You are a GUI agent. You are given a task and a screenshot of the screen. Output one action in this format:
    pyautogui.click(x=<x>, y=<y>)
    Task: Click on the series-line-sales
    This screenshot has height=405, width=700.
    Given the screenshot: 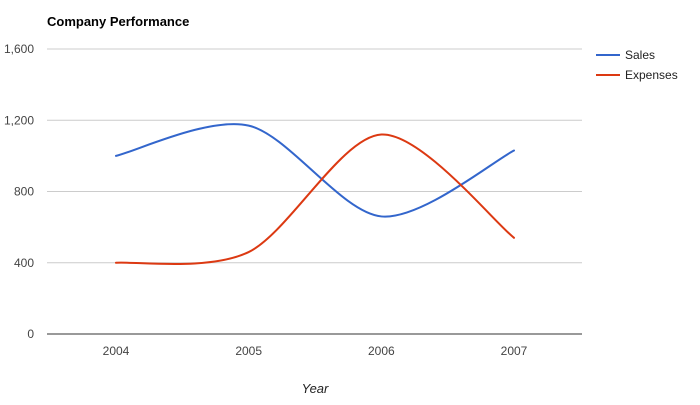 What is the action you would take?
    pyautogui.click(x=315, y=170)
    